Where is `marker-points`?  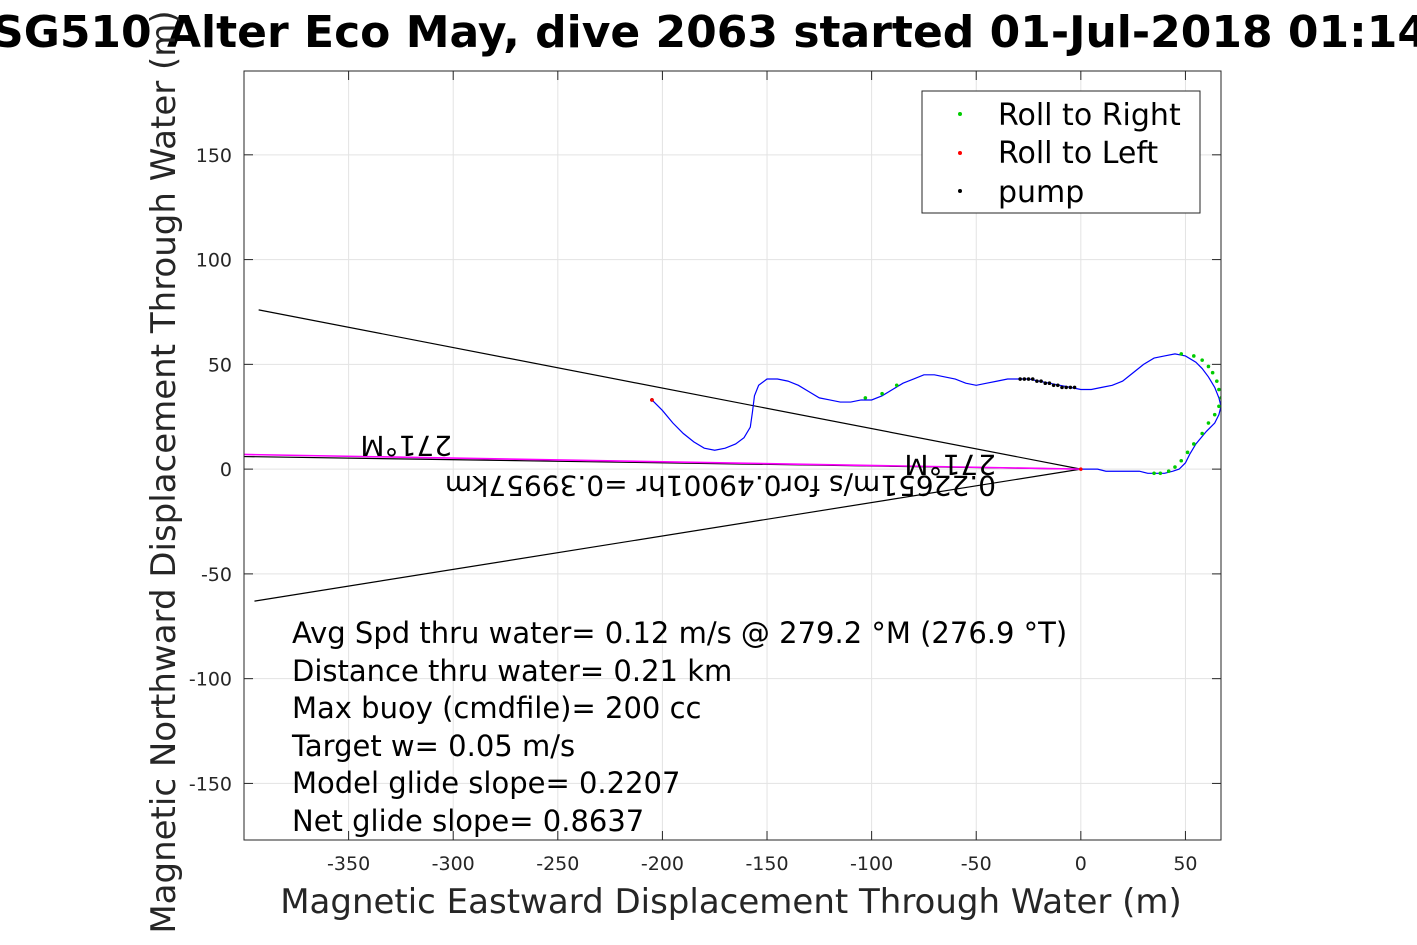 marker-points is located at coordinates (935, 414).